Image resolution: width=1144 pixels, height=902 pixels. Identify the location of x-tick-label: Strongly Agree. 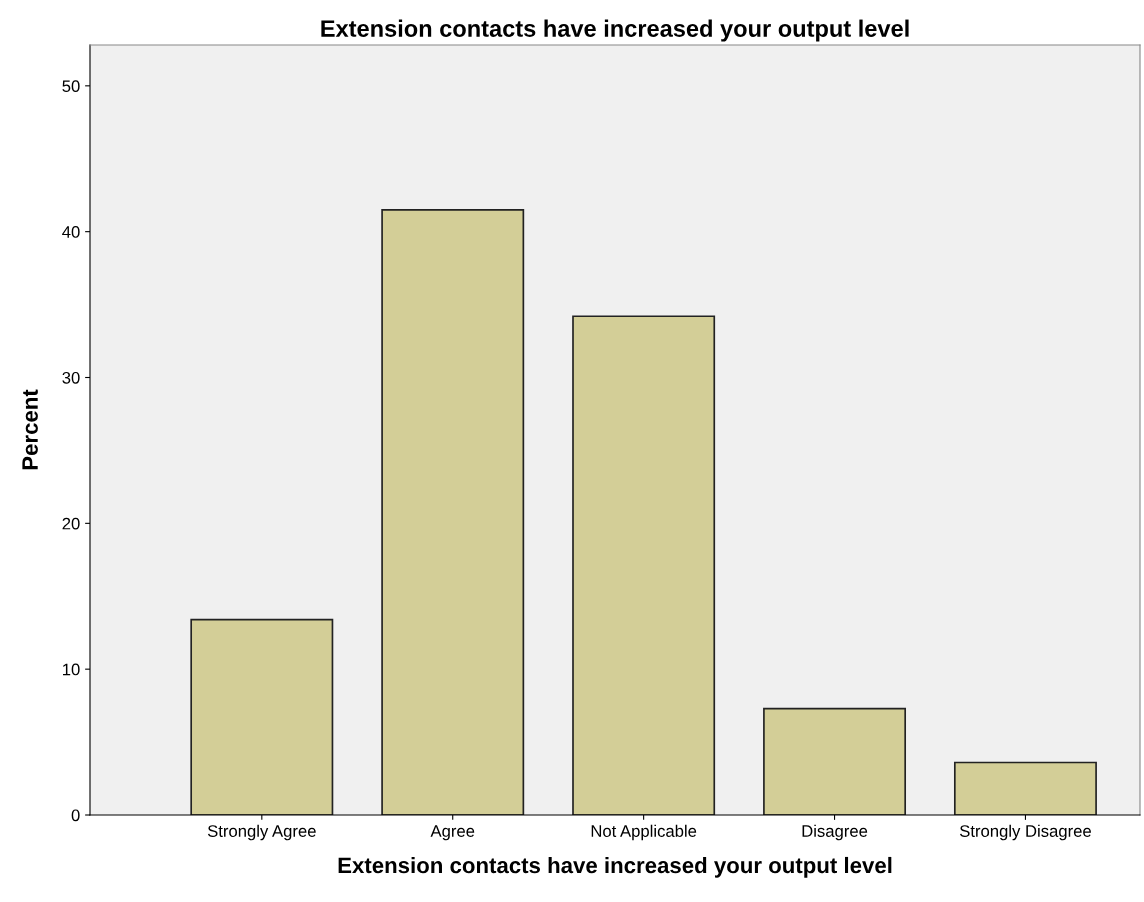
(261, 832).